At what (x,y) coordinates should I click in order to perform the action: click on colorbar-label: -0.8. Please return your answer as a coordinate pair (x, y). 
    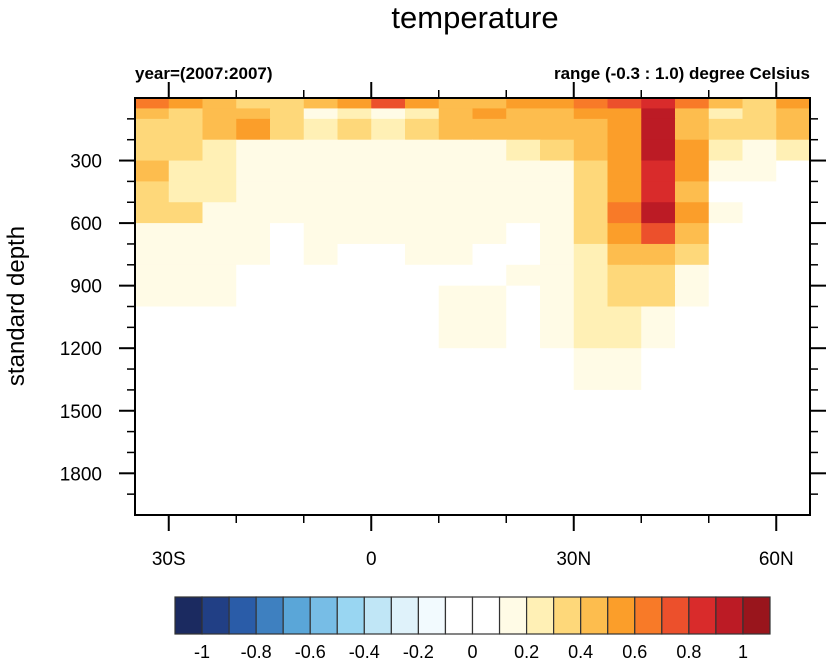
    Looking at the image, I should click on (256, 652).